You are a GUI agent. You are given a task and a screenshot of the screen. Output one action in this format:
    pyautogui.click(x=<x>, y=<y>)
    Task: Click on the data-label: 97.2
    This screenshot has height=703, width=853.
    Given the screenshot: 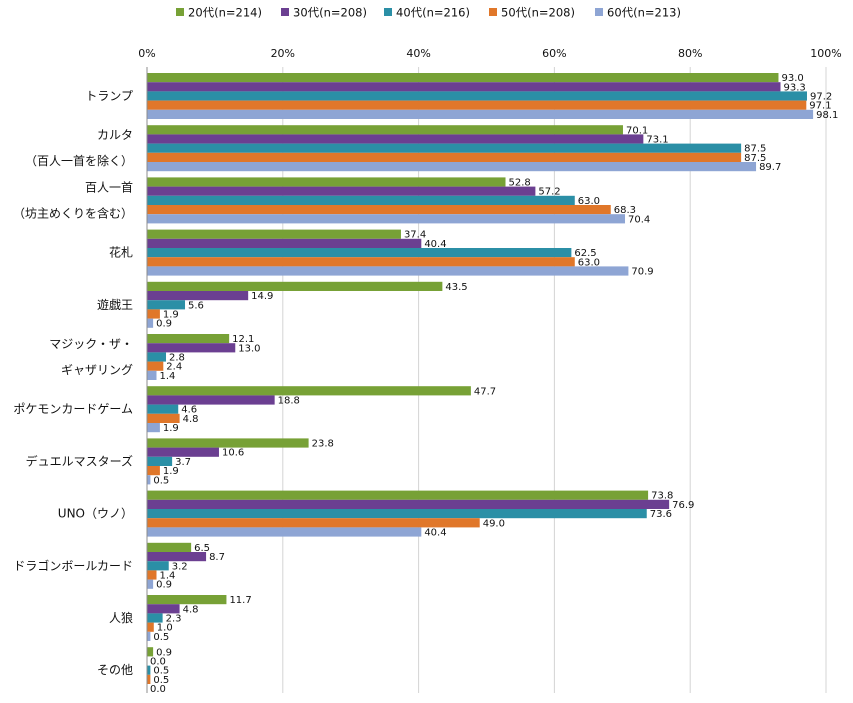 What is the action you would take?
    pyautogui.click(x=821, y=97)
    